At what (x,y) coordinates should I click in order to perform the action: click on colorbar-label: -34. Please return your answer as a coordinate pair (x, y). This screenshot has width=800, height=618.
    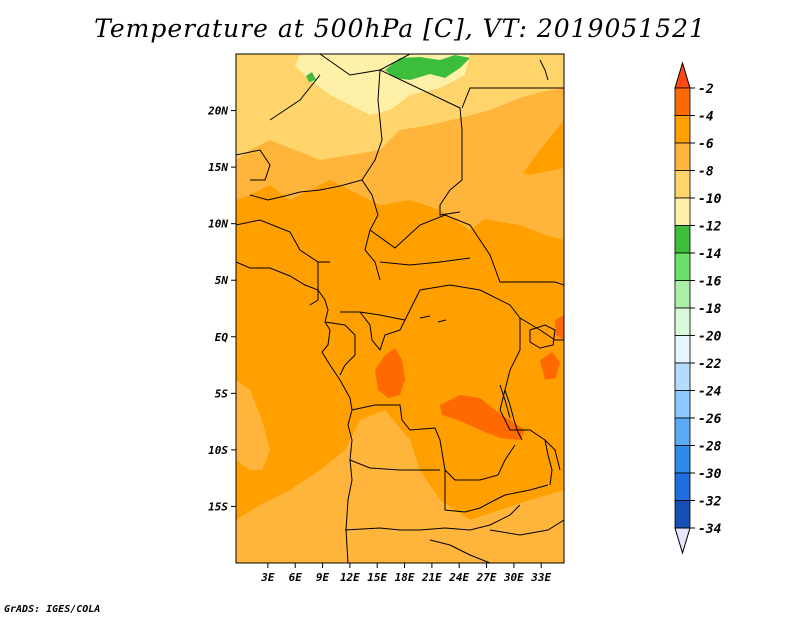
    Looking at the image, I should click on (710, 529).